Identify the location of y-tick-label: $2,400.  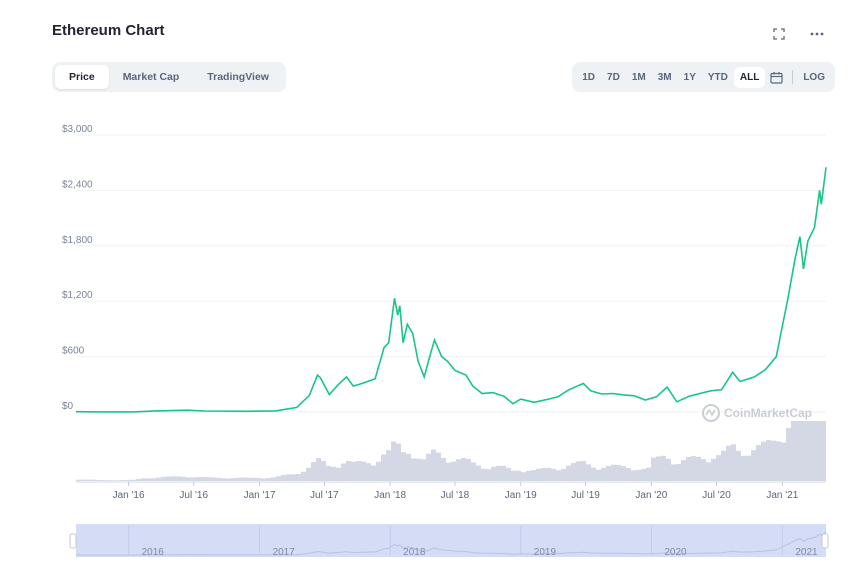
(77, 184).